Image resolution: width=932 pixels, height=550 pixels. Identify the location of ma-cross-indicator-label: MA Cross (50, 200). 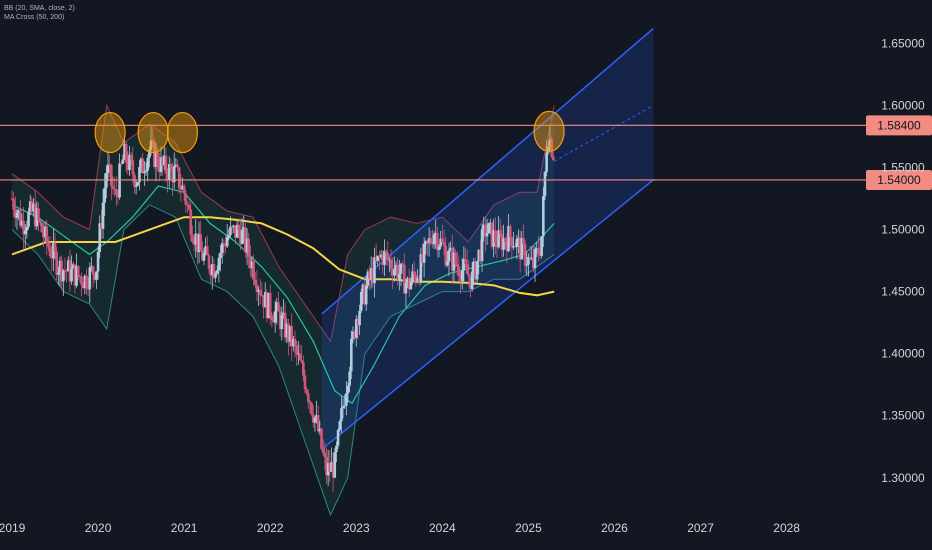
(34, 17).